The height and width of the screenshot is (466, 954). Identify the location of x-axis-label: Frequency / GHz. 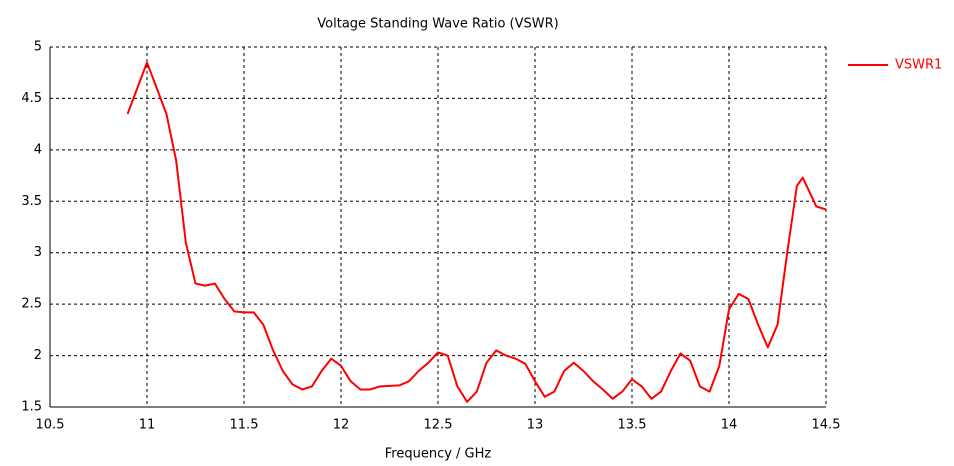
(438, 454).